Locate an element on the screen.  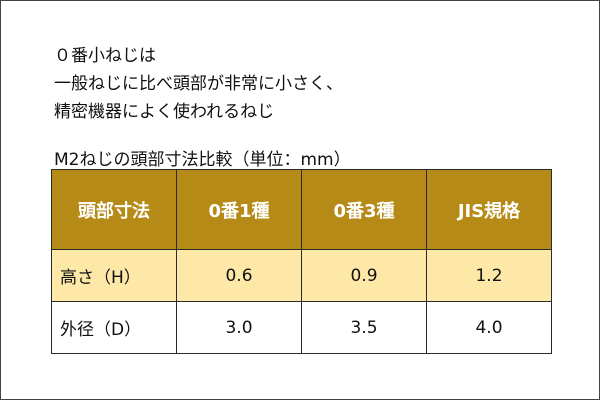
table-caption: M2ねじの頭部寸法比較（単位：mm） is located at coordinates (202, 160).